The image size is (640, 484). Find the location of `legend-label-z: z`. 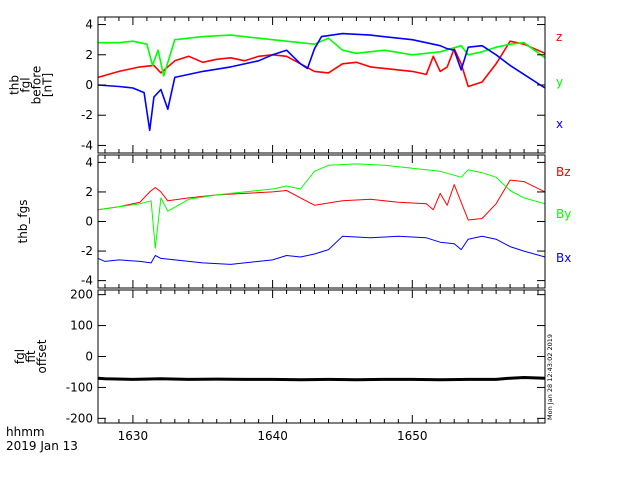

legend-label-z: z is located at coordinates (559, 37).